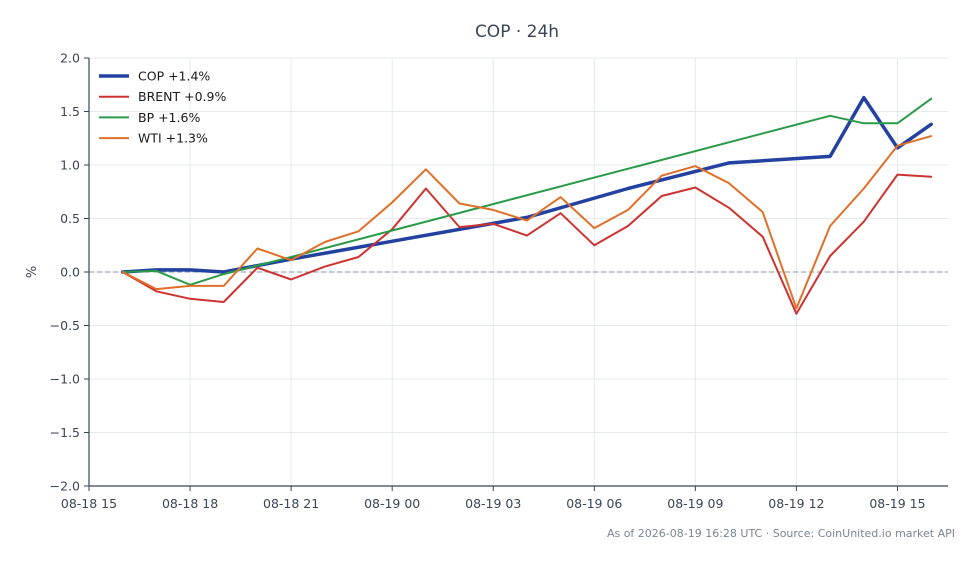 The height and width of the screenshot is (564, 979). What do you see at coordinates (89, 503) in the screenshot?
I see `x-tick-label: 08-18 15` at bounding box center [89, 503].